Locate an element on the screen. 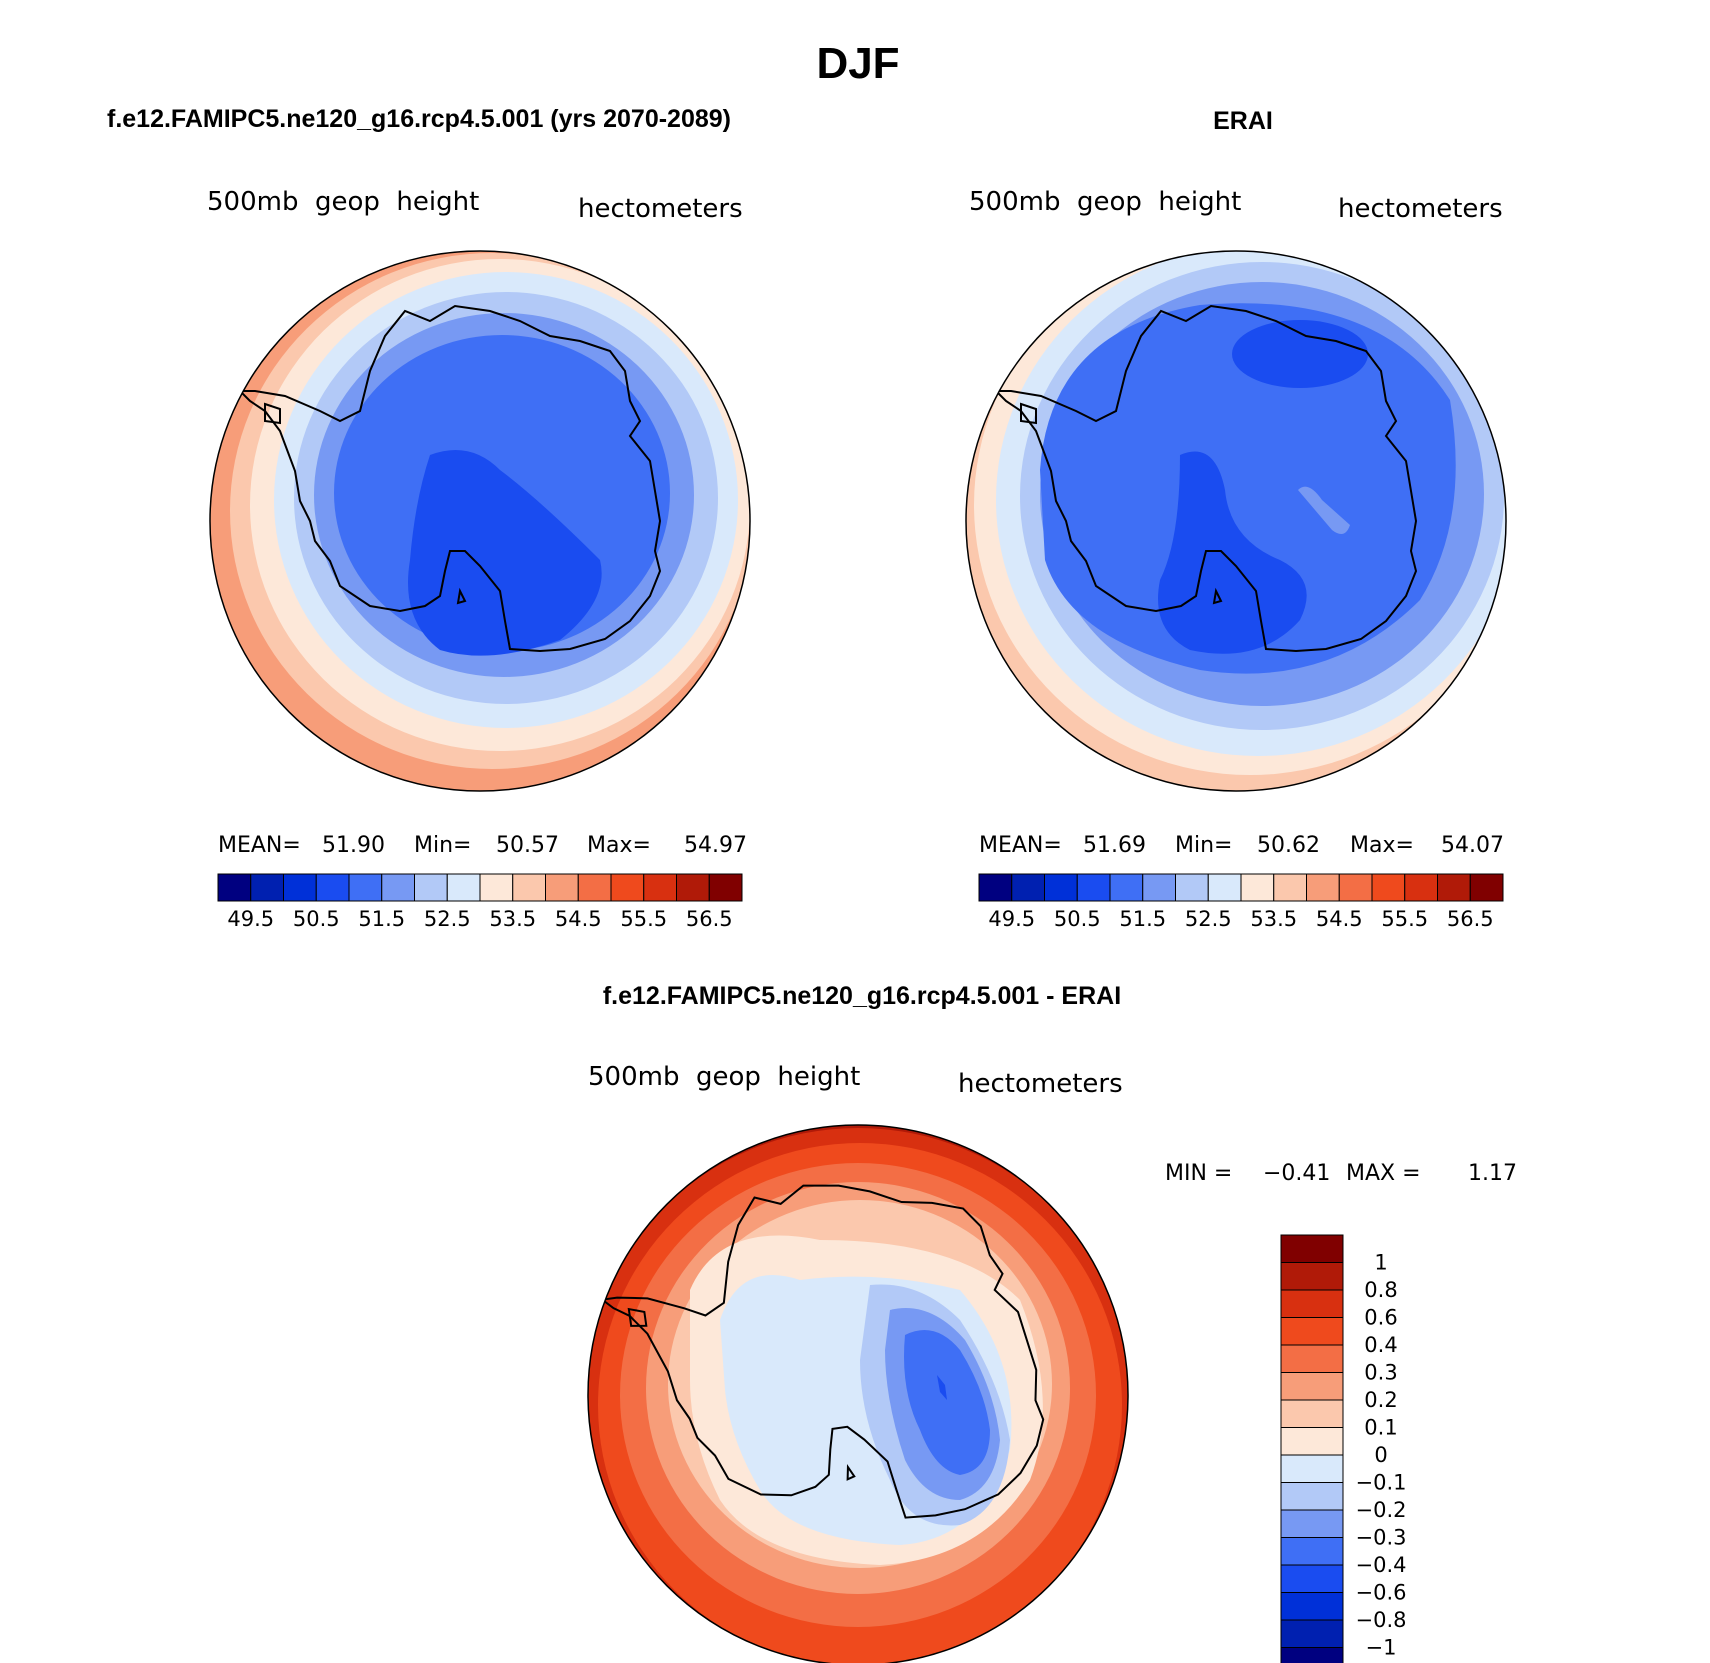 The image size is (1710, 1663). colorbar-tick-label: 0.8 is located at coordinates (1380, 1290).